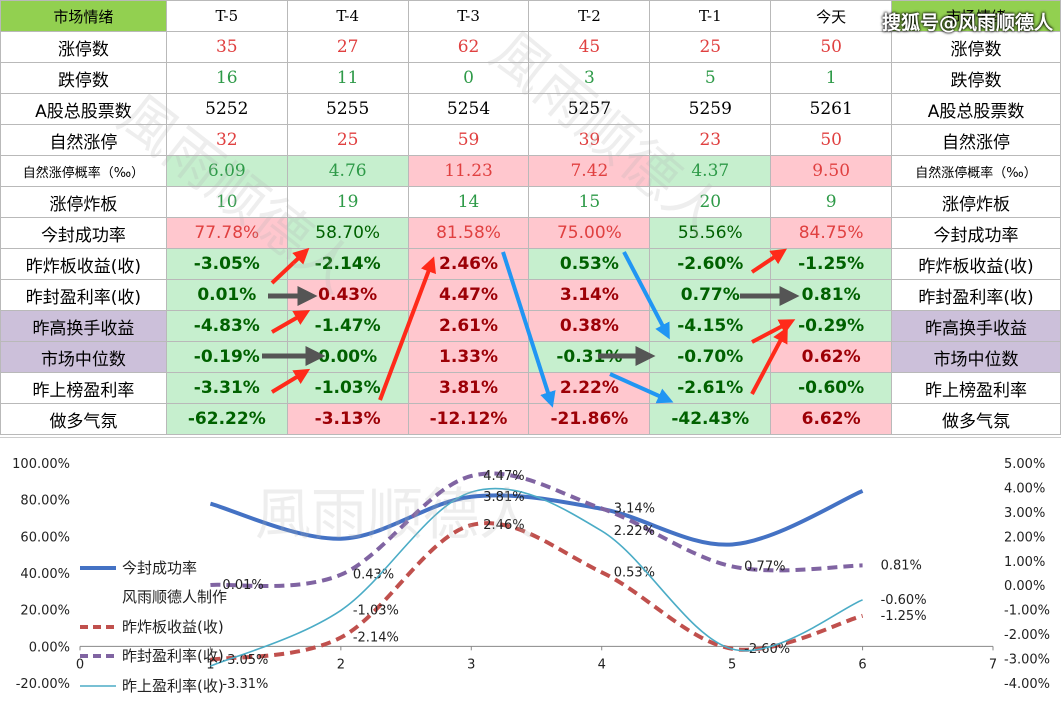  Describe the element at coordinates (226, 171) in the screenshot. I see `value-cell: 6.09` at that location.